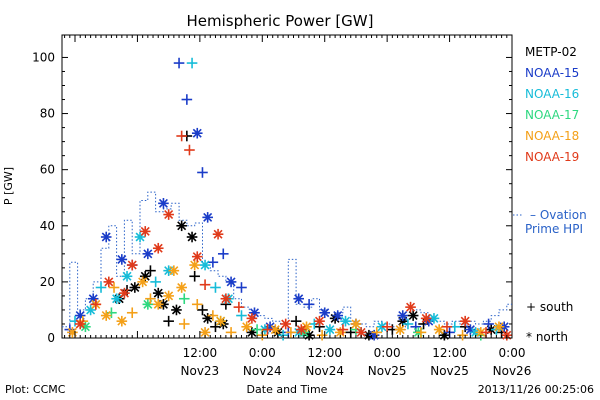 Image resolution: width=600 pixels, height=400 pixels. I want to click on x-tick-label-date: Nov23, so click(200, 371).